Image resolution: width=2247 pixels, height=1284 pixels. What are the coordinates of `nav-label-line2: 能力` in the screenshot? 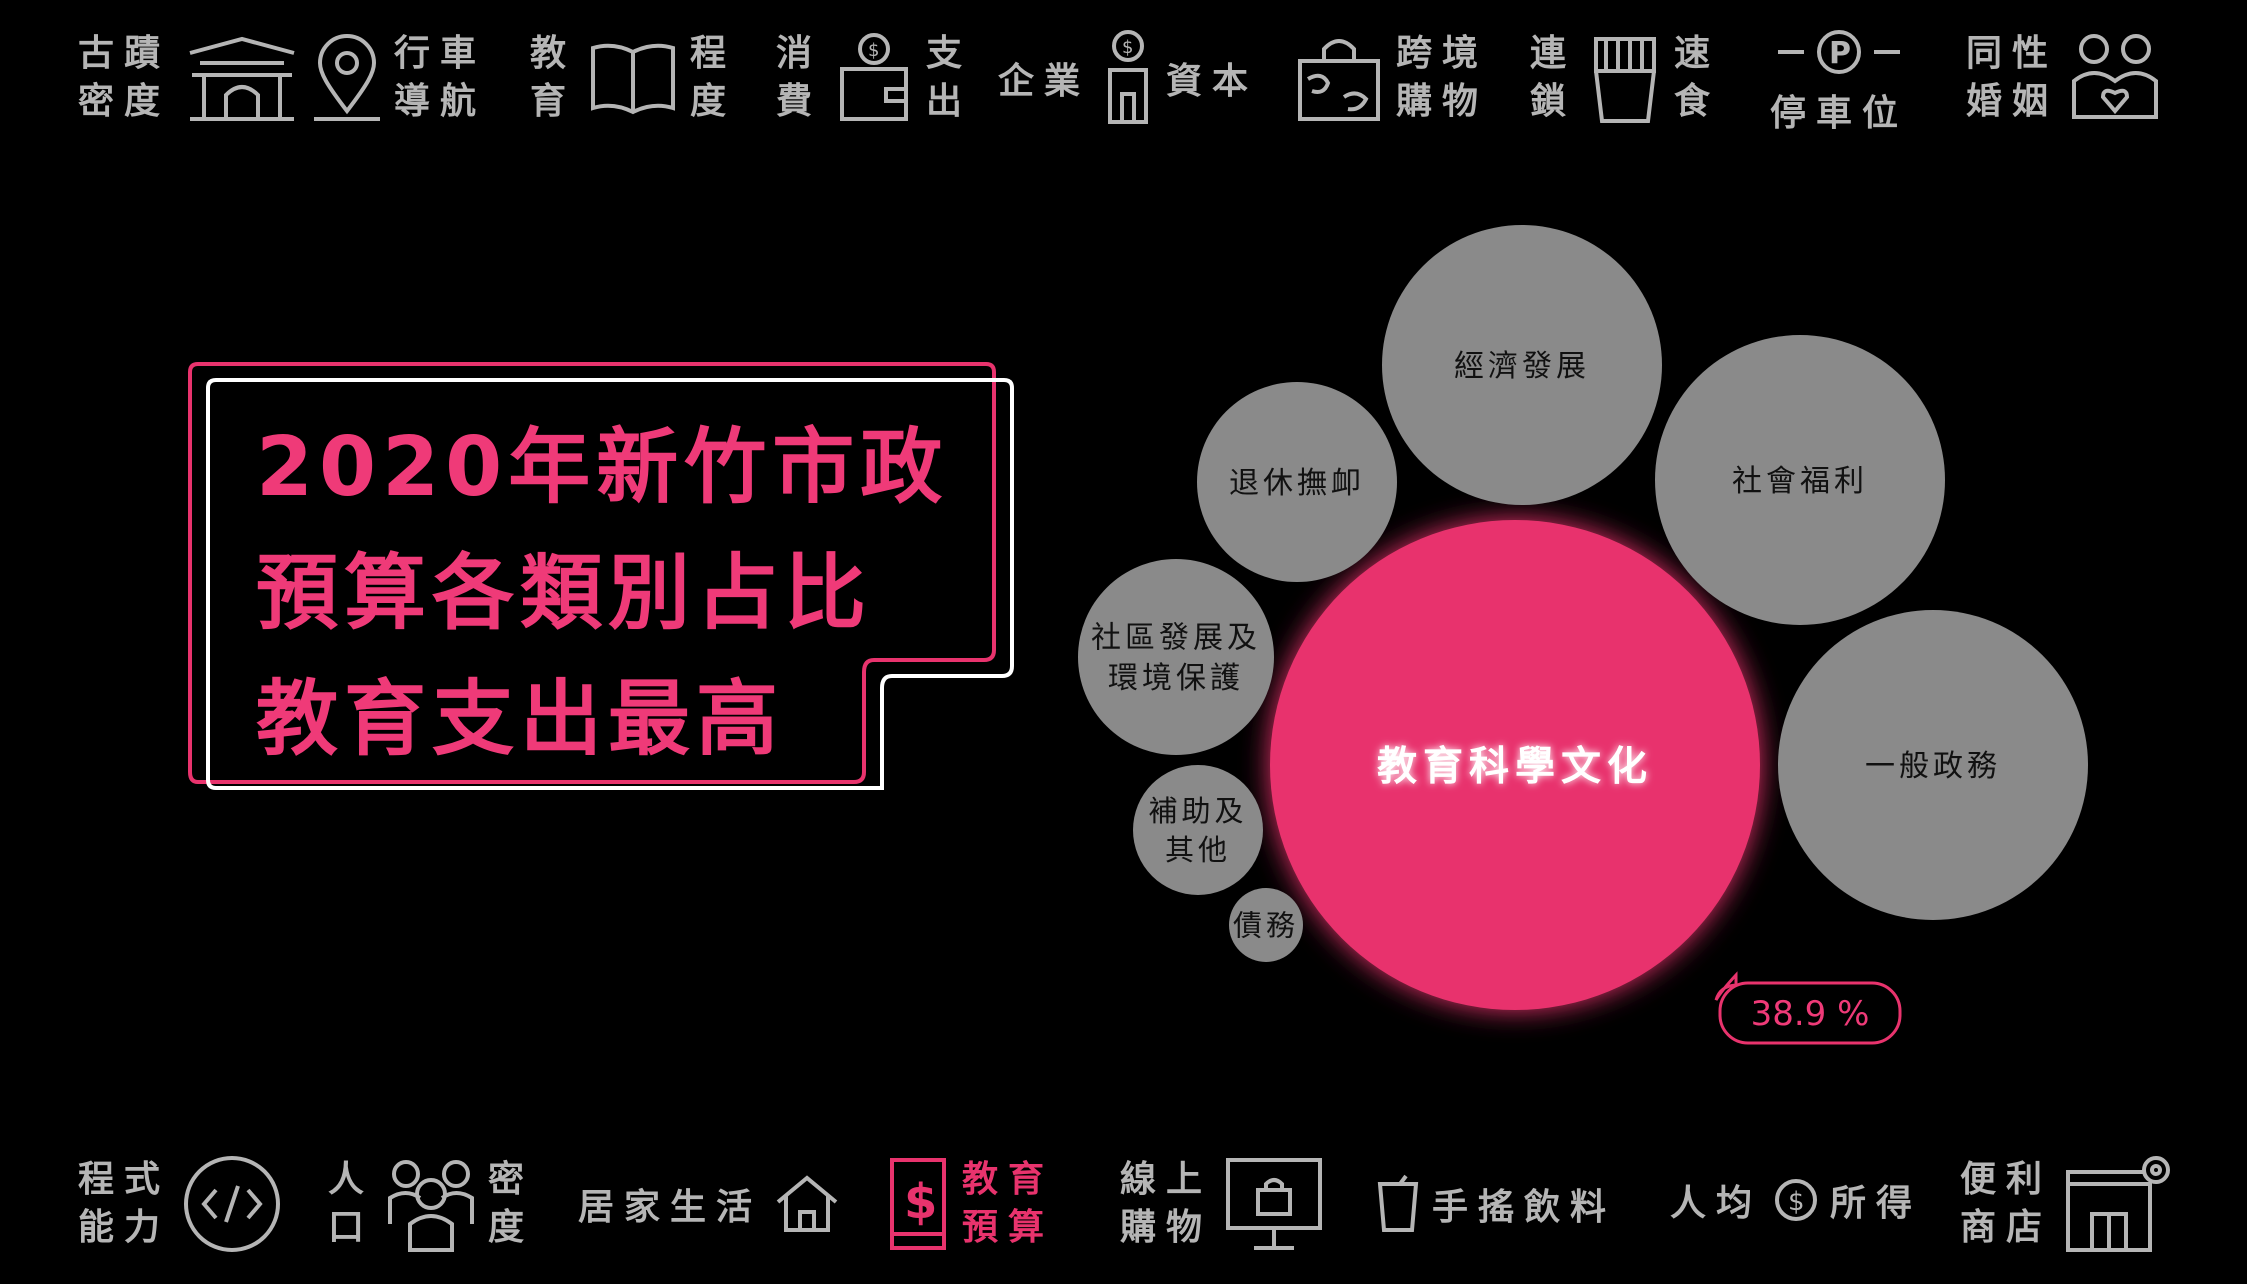 It's located at (124, 1227).